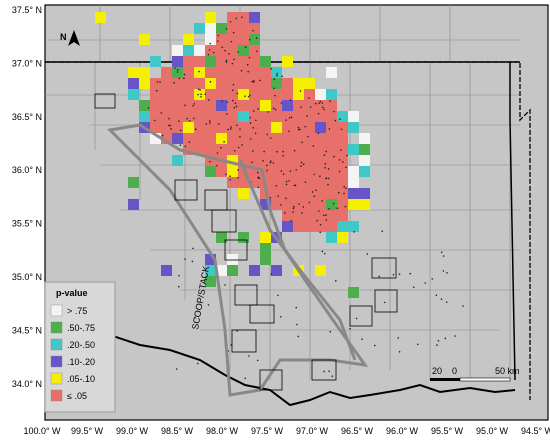 This screenshot has height=446, width=550. I want to click on longitude-label: 97.5° W, so click(267, 431).